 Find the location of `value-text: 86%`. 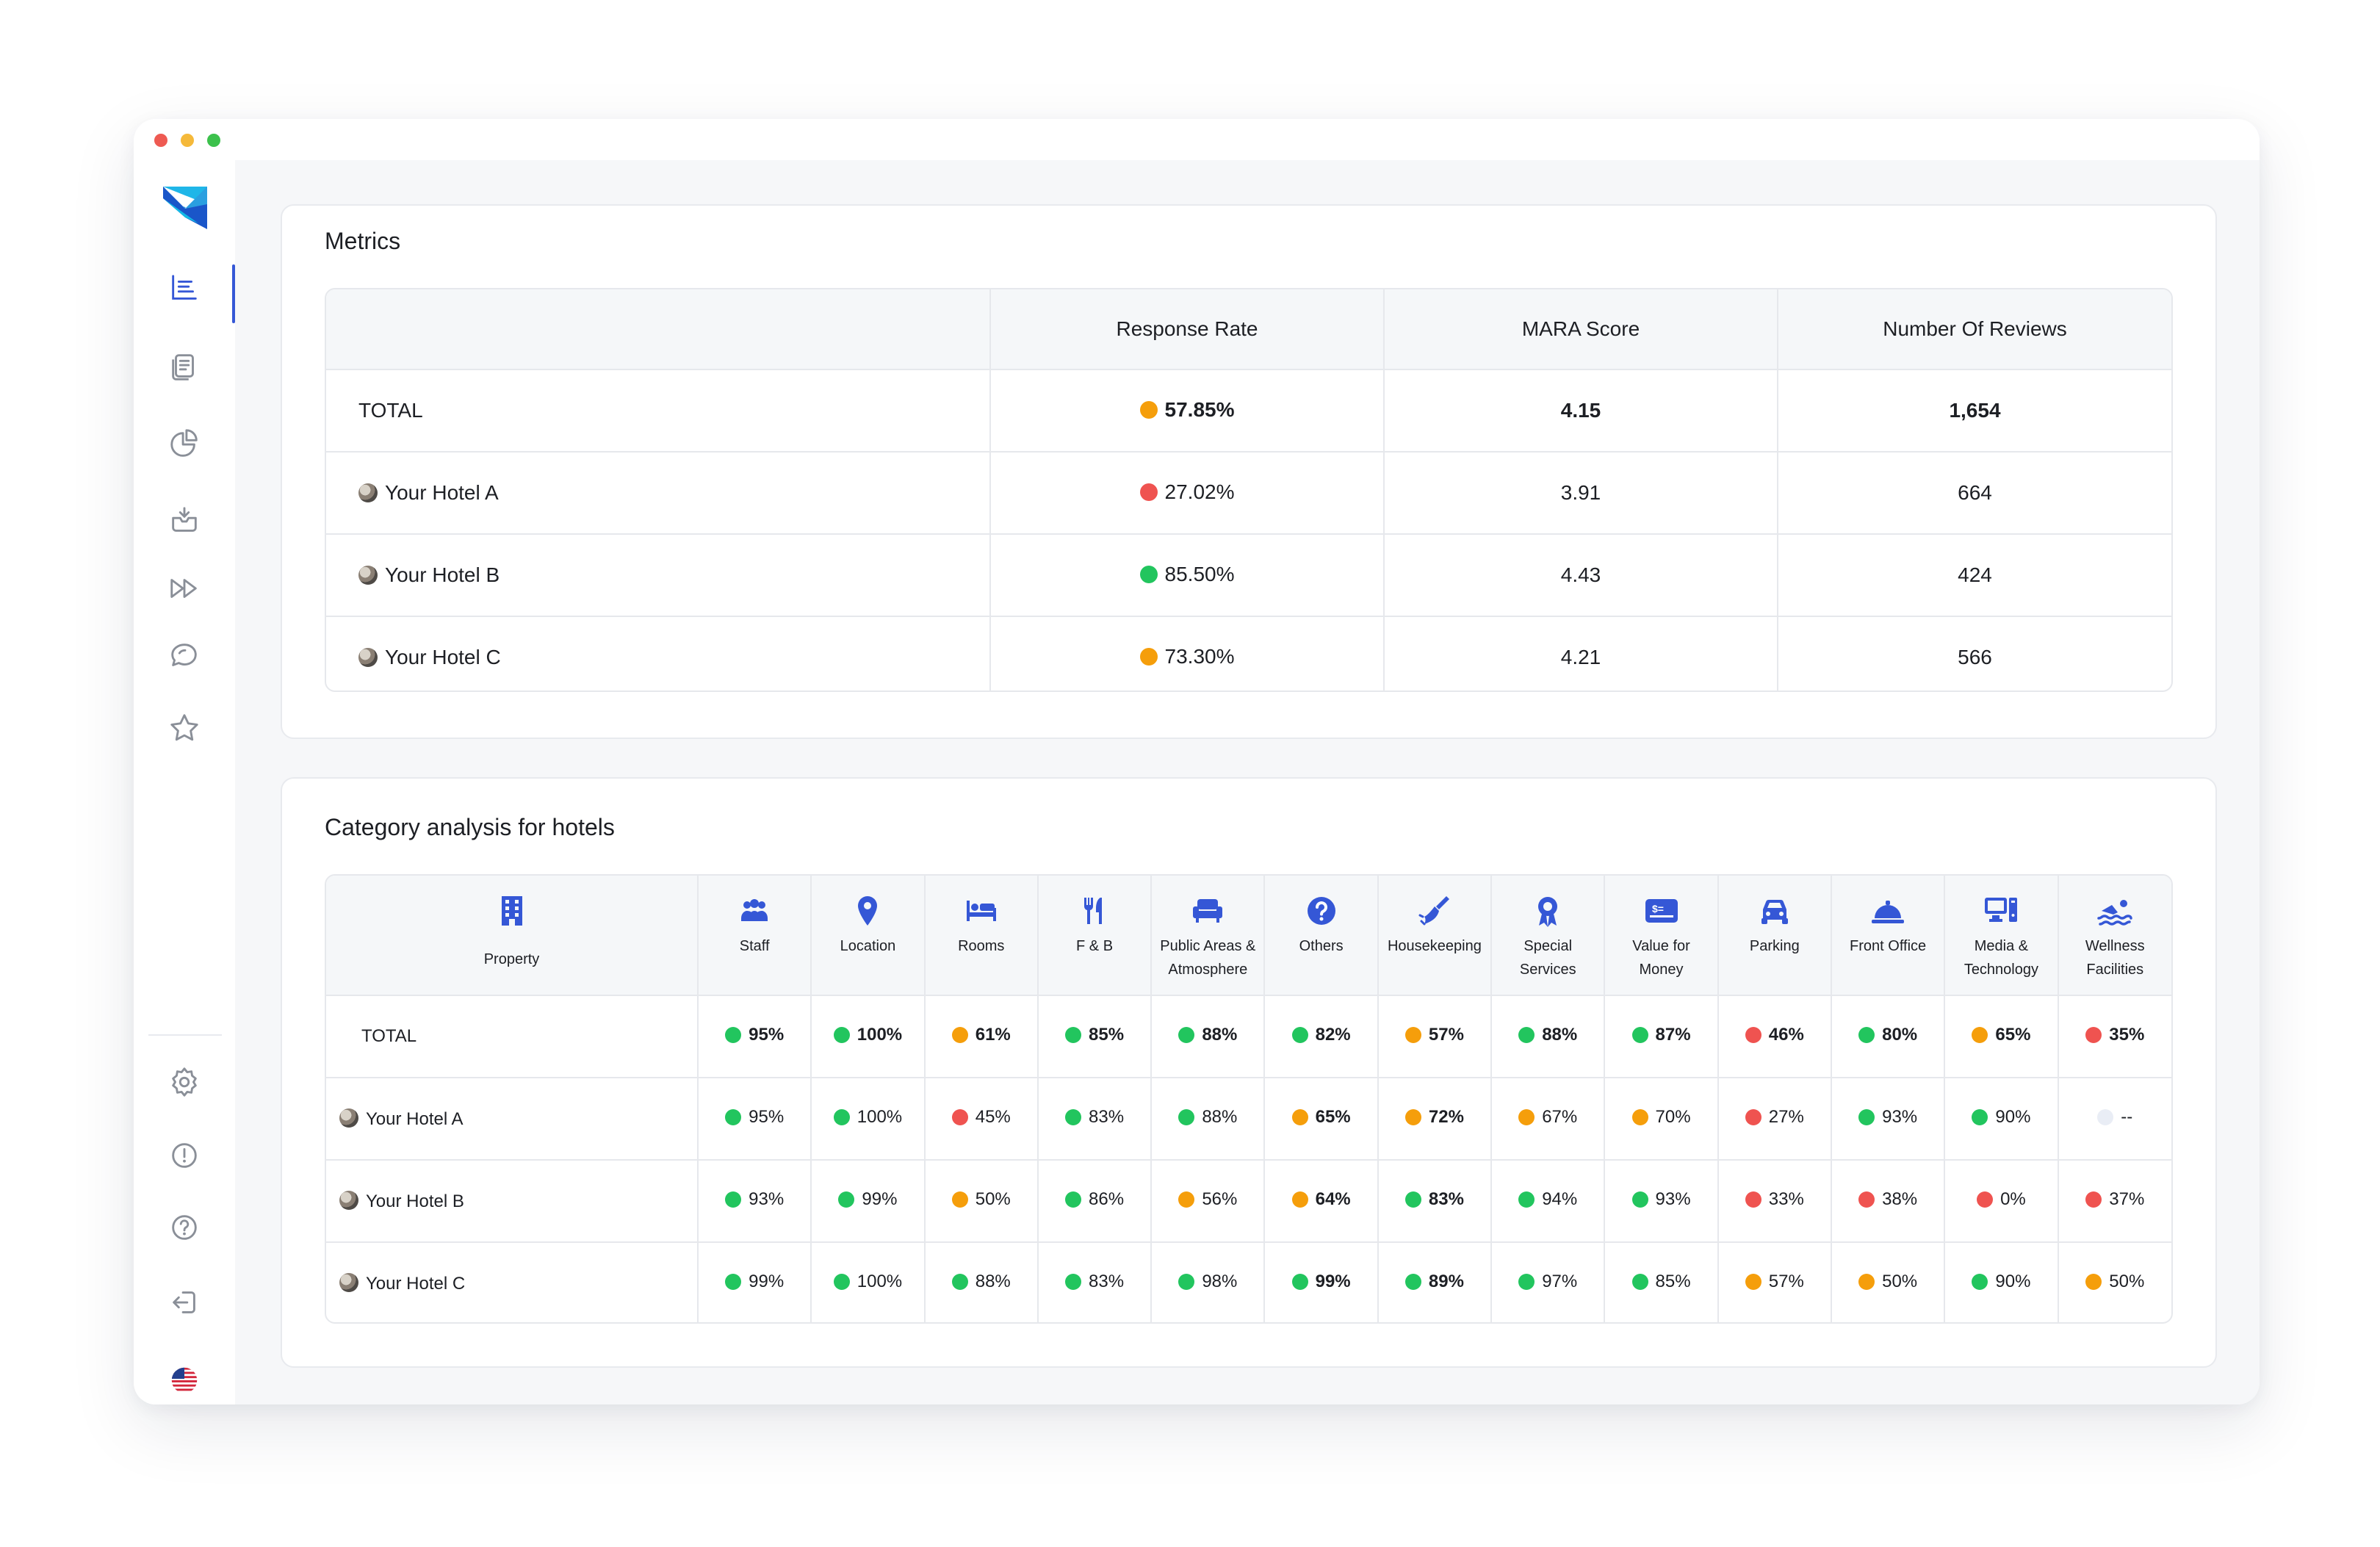

value-text: 86% is located at coordinates (1107, 1199).